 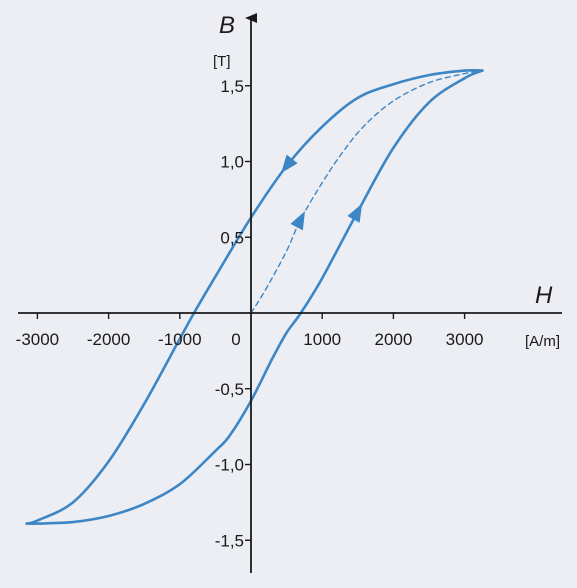 What do you see at coordinates (322, 339) in the screenshot?
I see `x-tick-label: 1000` at bounding box center [322, 339].